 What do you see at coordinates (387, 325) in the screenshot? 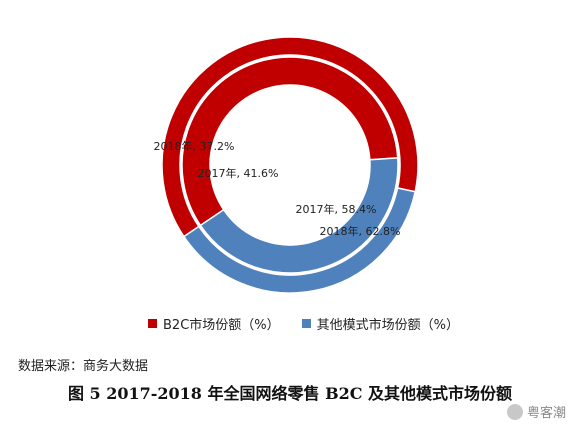
I see `legend-label-other: 其他模式市场份额（%）` at bounding box center [387, 325].